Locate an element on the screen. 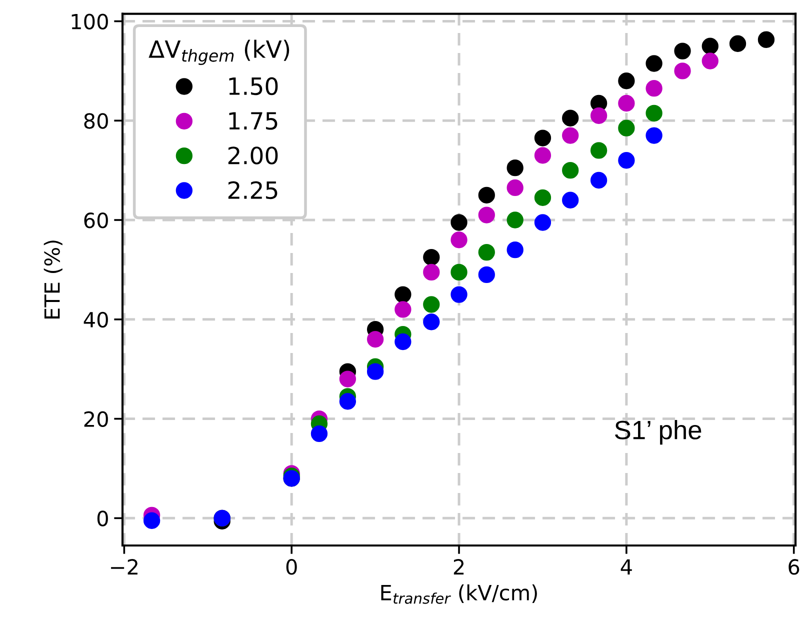 The image size is (806, 627). legend-label: 1.50 is located at coordinates (253, 86).